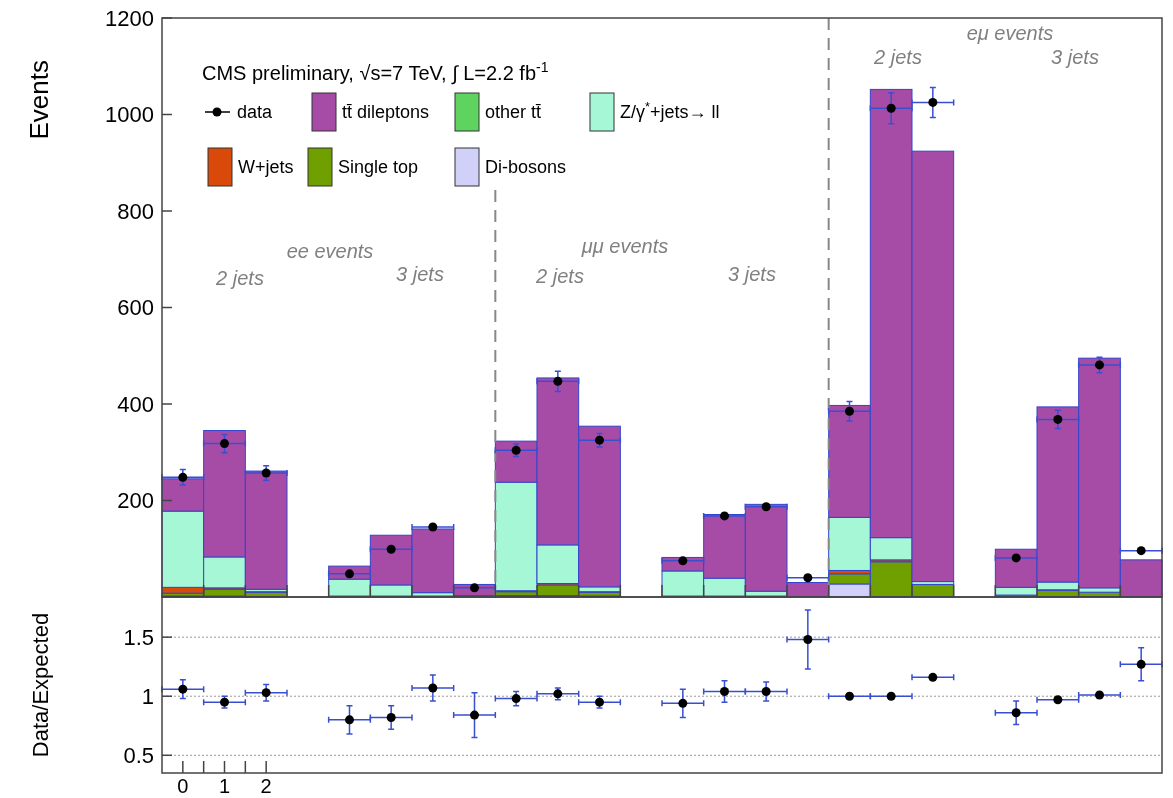 The image size is (1173, 798). Describe the element at coordinates (624, 246) in the screenshot. I see `annotation: μμ events` at that location.